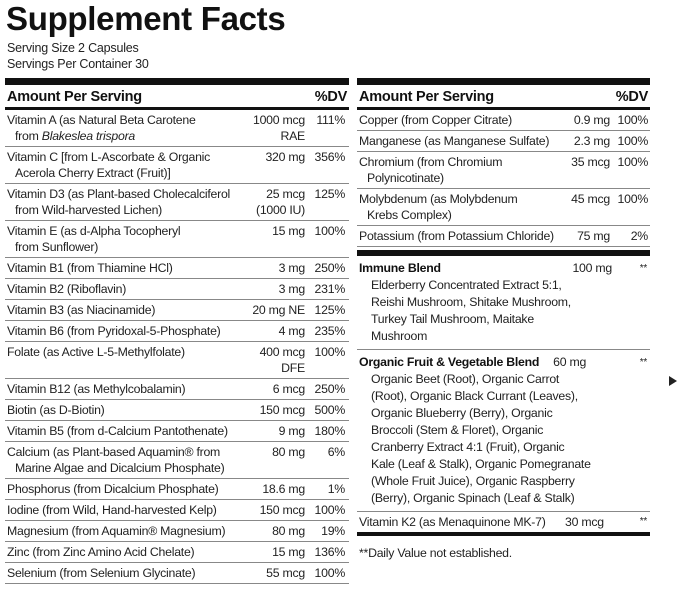 The width and height of the screenshot is (679, 599). What do you see at coordinates (292, 431) in the screenshot?
I see `amount-line: 9 mg` at bounding box center [292, 431].